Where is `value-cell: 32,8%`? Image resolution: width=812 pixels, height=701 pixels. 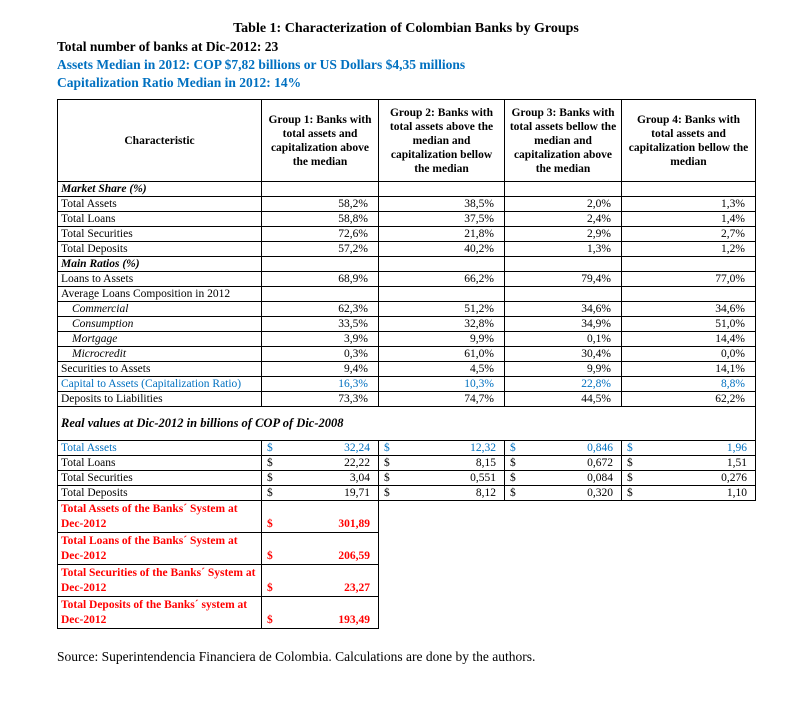 value-cell: 32,8% is located at coordinates (441, 324).